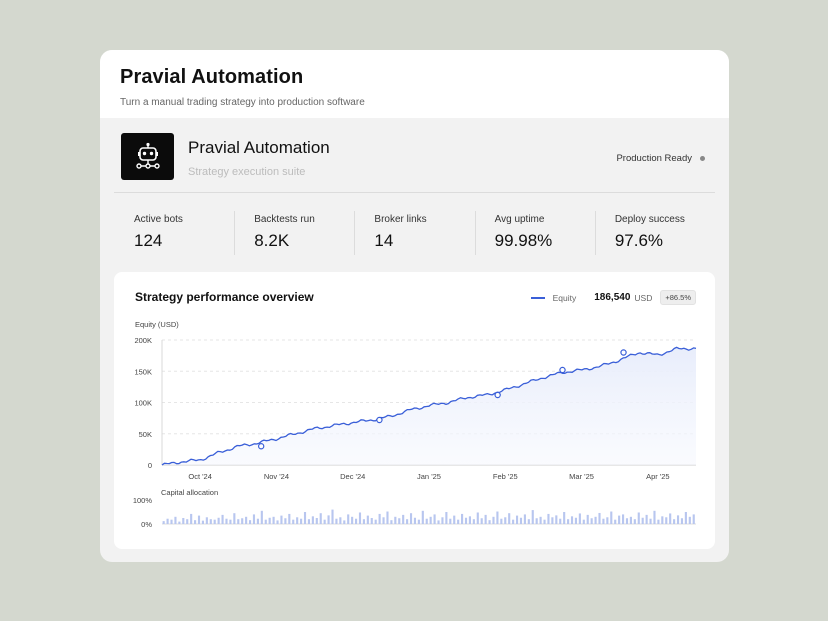 Image resolution: width=828 pixels, height=621 pixels. I want to click on stat-value: 8.2K, so click(272, 240).